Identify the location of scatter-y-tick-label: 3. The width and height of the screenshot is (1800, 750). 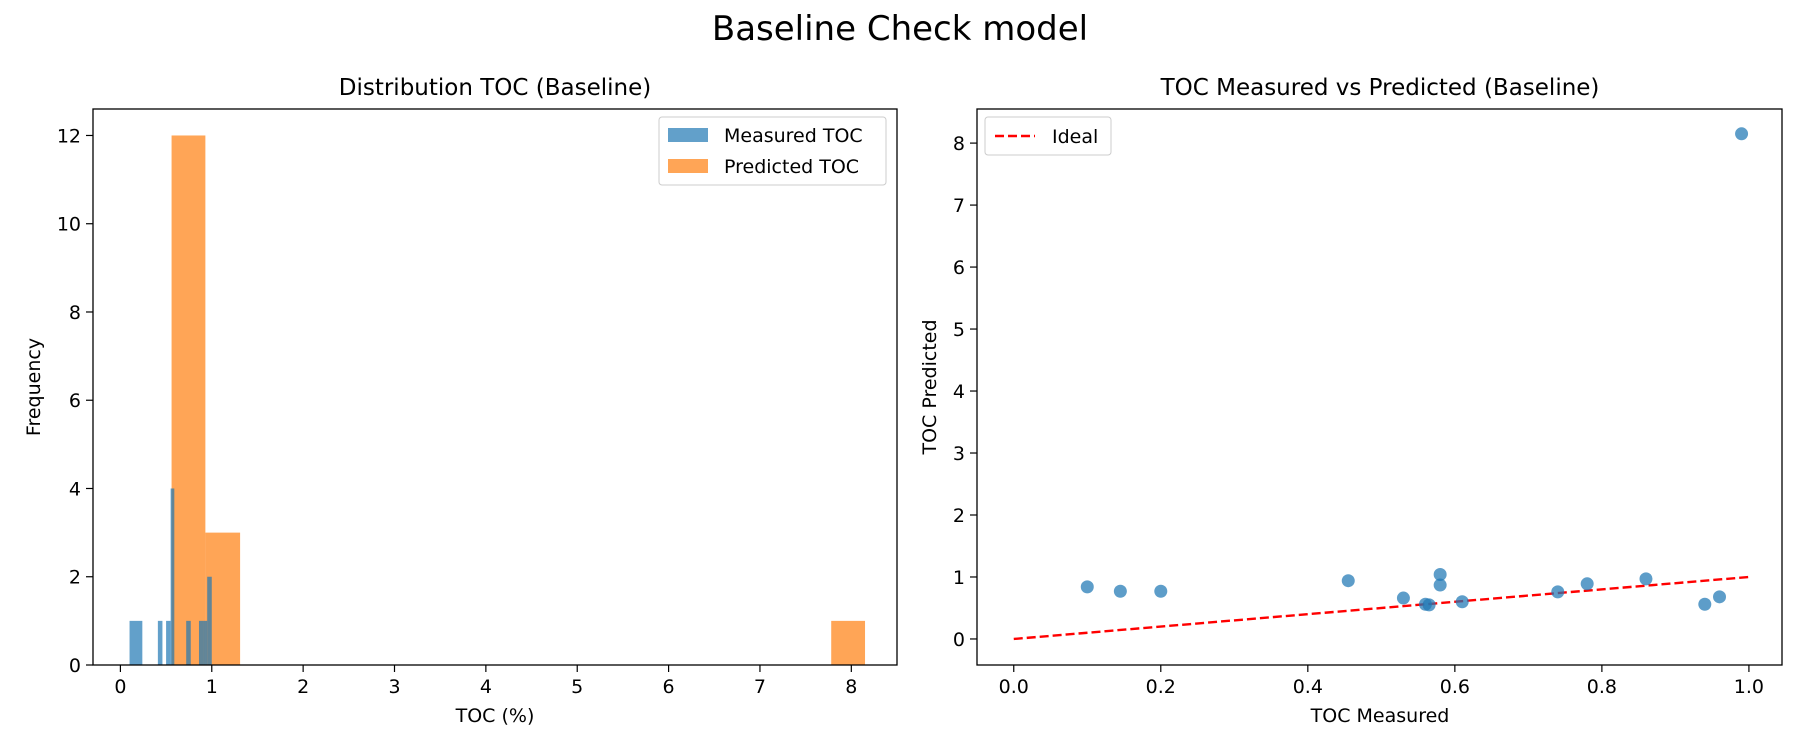
(959, 454).